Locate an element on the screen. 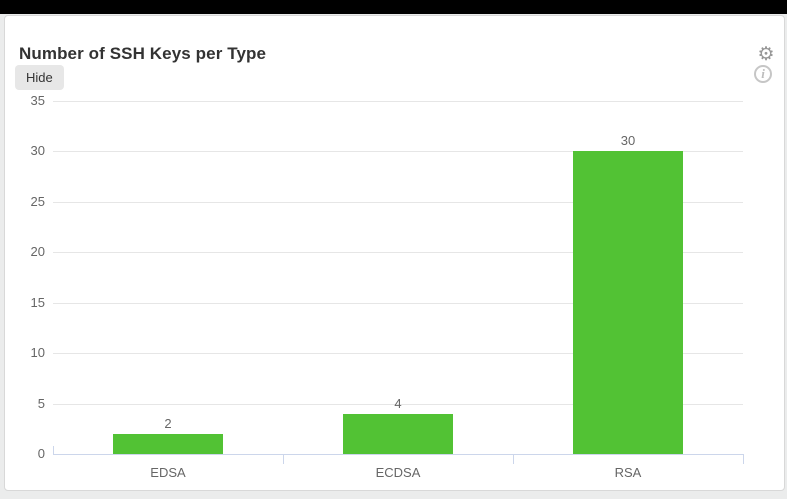 The width and height of the screenshot is (787, 499). y-axis-tick-label: 5 is located at coordinates (41, 403).